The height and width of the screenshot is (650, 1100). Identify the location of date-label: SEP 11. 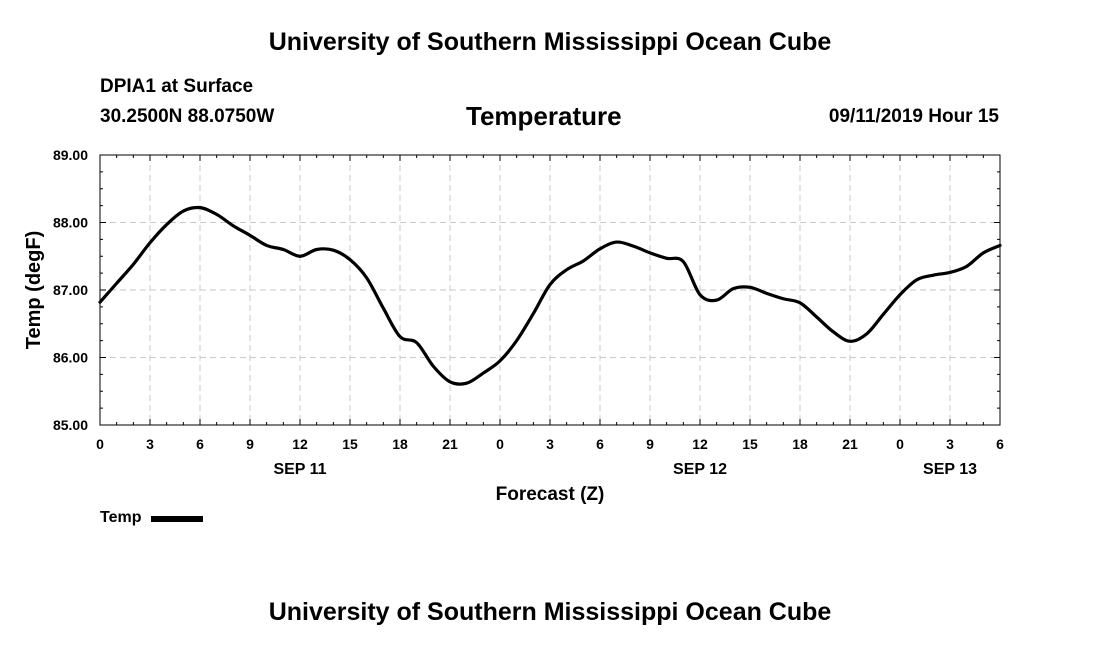
(299, 469).